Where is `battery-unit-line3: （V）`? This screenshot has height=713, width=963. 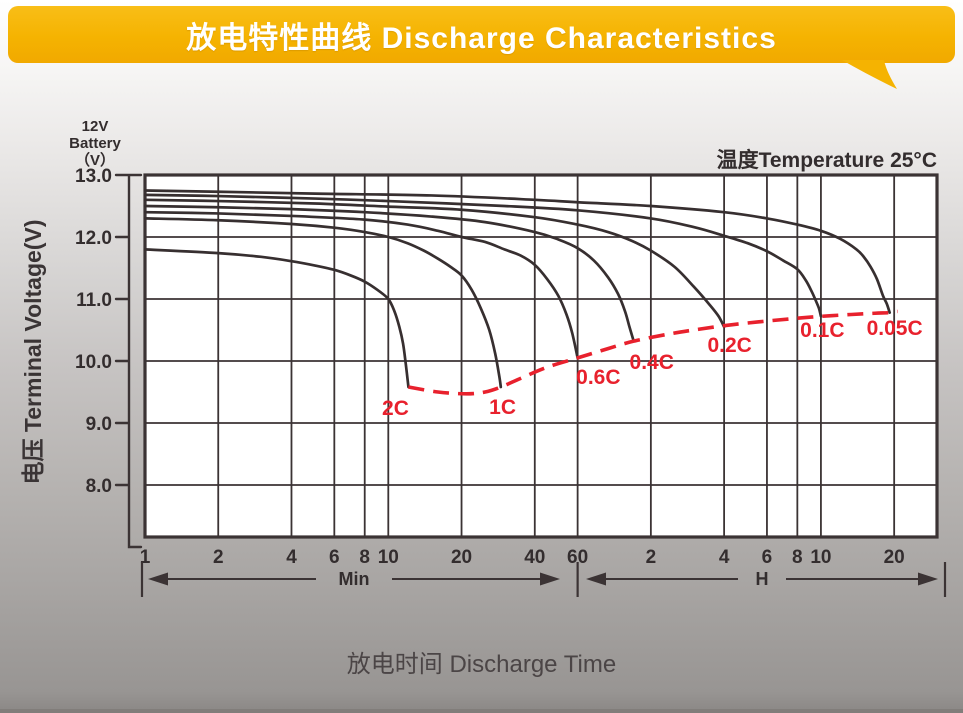
battery-unit-line3: （V） is located at coordinates (94, 160).